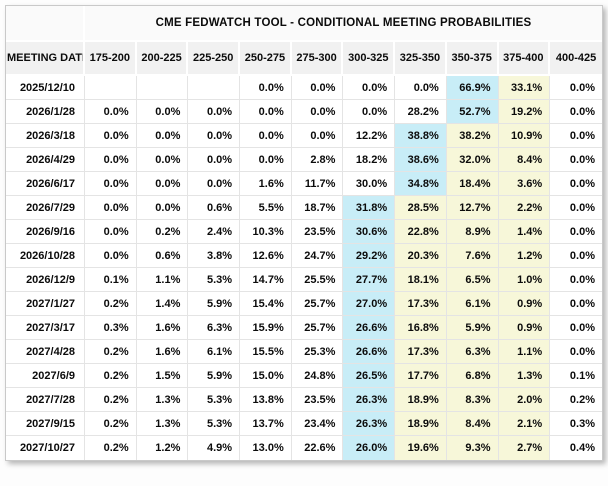  I want to click on probability-cell: 5.3%, so click(214, 424).